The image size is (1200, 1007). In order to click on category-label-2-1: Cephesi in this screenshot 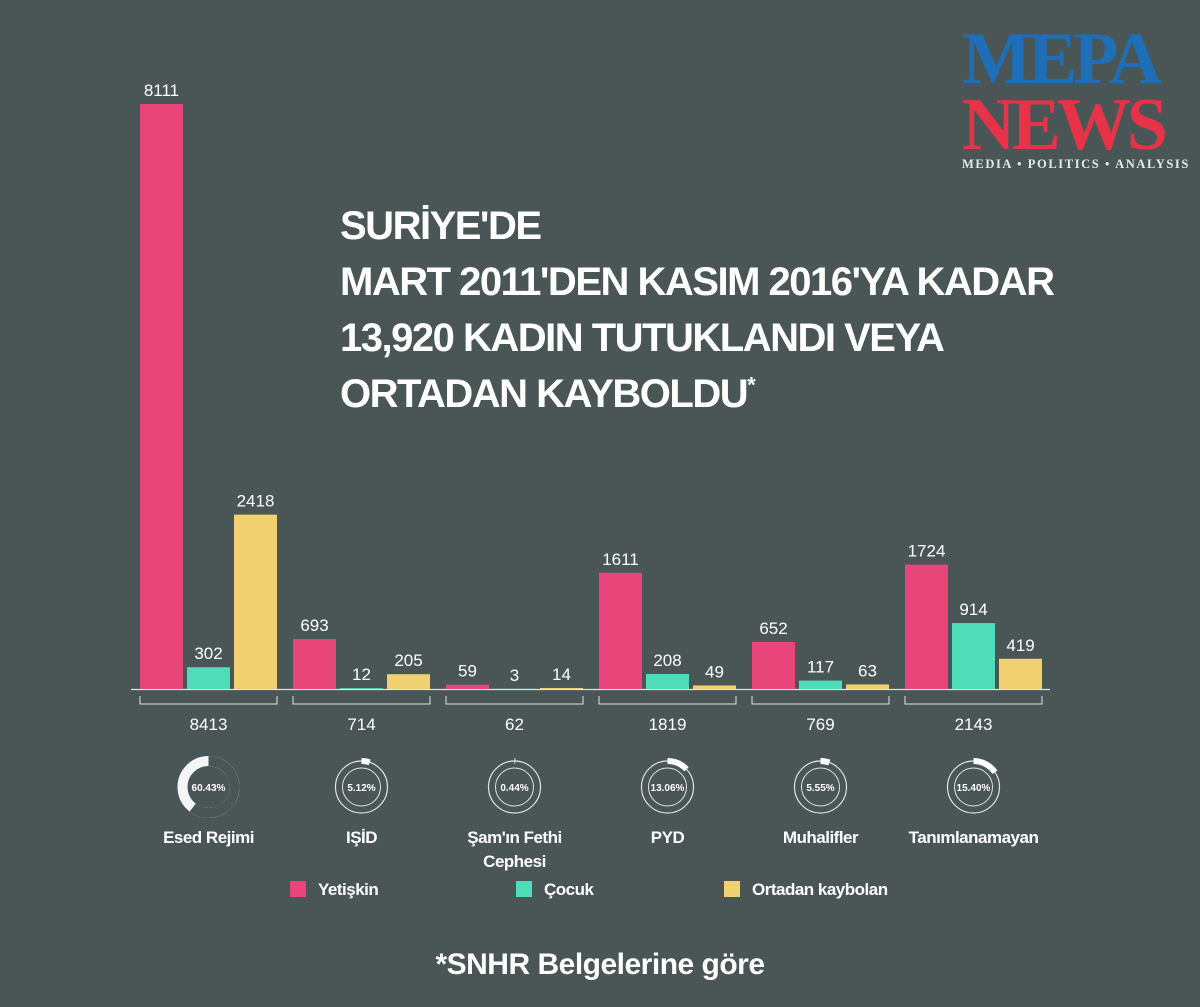, I will do `click(514, 861)`.